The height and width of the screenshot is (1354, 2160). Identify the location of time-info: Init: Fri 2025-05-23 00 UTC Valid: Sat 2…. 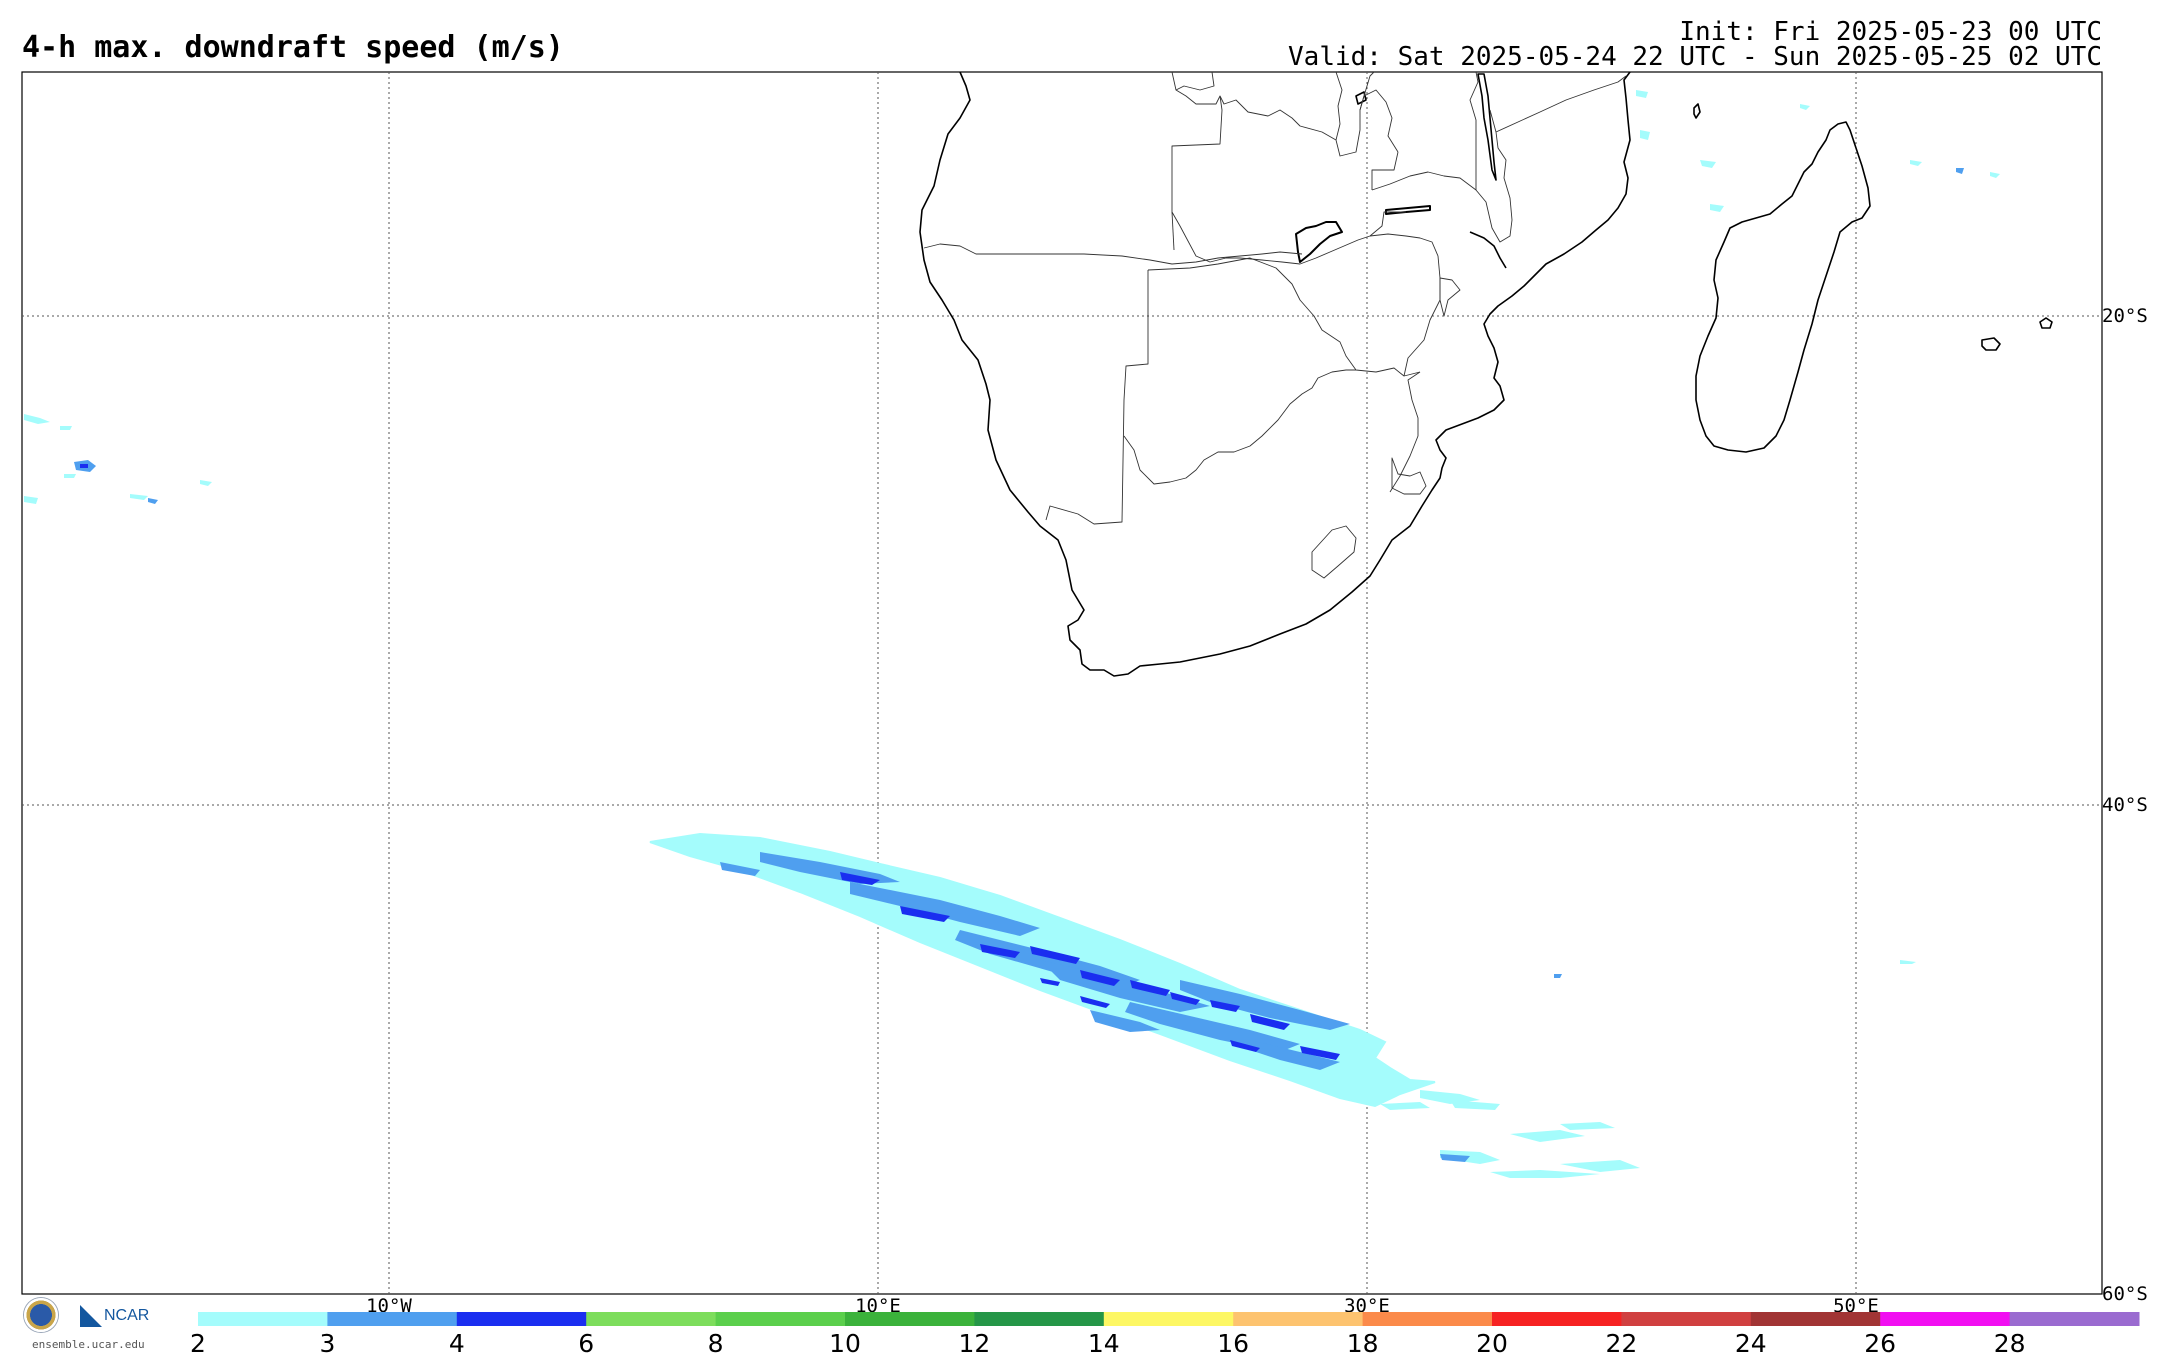
(1695, 44).